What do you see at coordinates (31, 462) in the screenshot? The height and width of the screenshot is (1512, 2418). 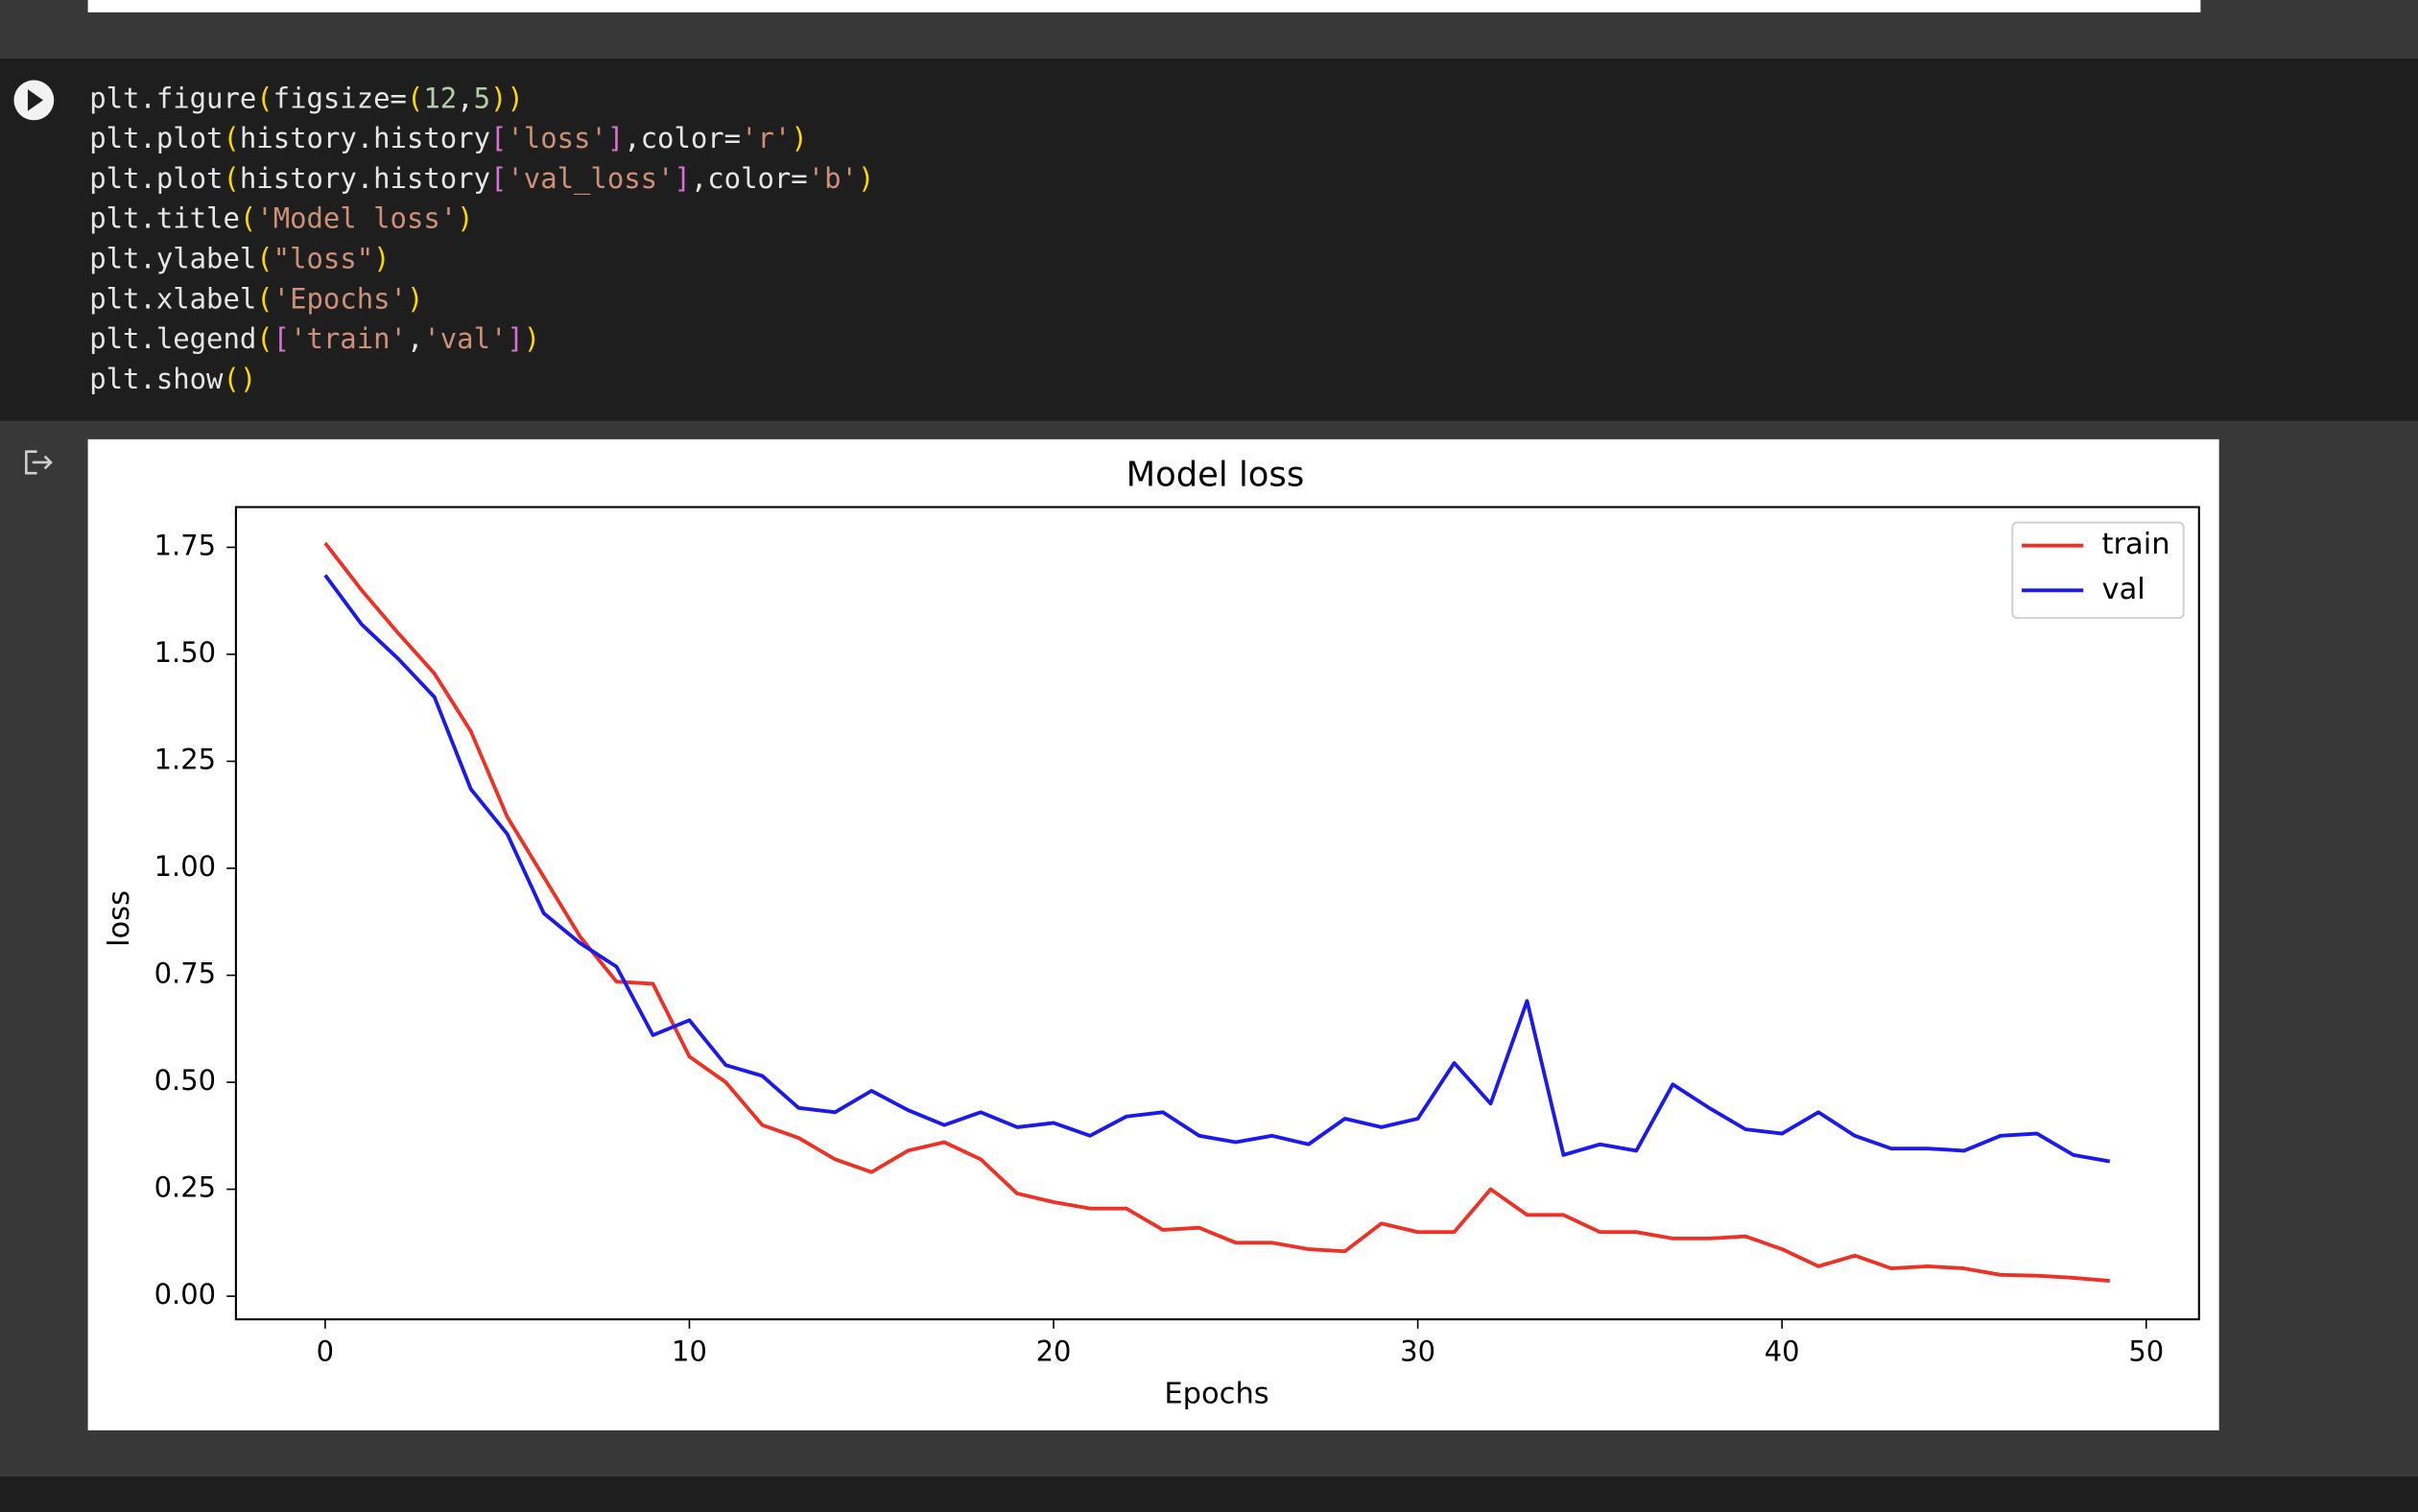 I see `output-icon-box` at bounding box center [31, 462].